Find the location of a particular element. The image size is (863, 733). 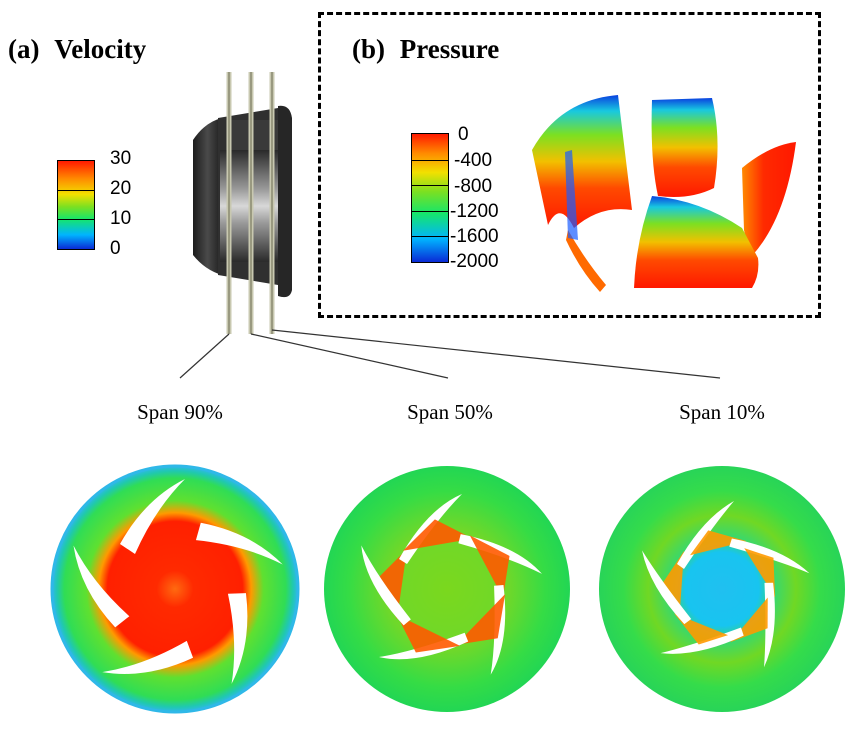

pressure-blades is located at coordinates (664, 193).